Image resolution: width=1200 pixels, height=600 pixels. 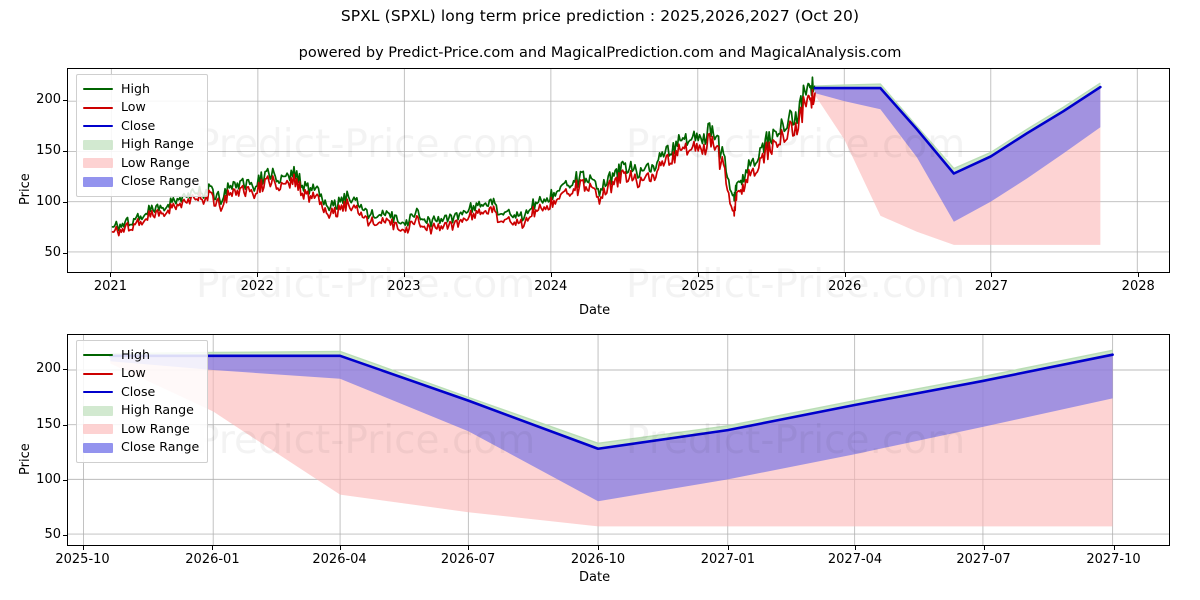 What do you see at coordinates (404, 286) in the screenshot?
I see `overview-x-tick-label: 2023` at bounding box center [404, 286].